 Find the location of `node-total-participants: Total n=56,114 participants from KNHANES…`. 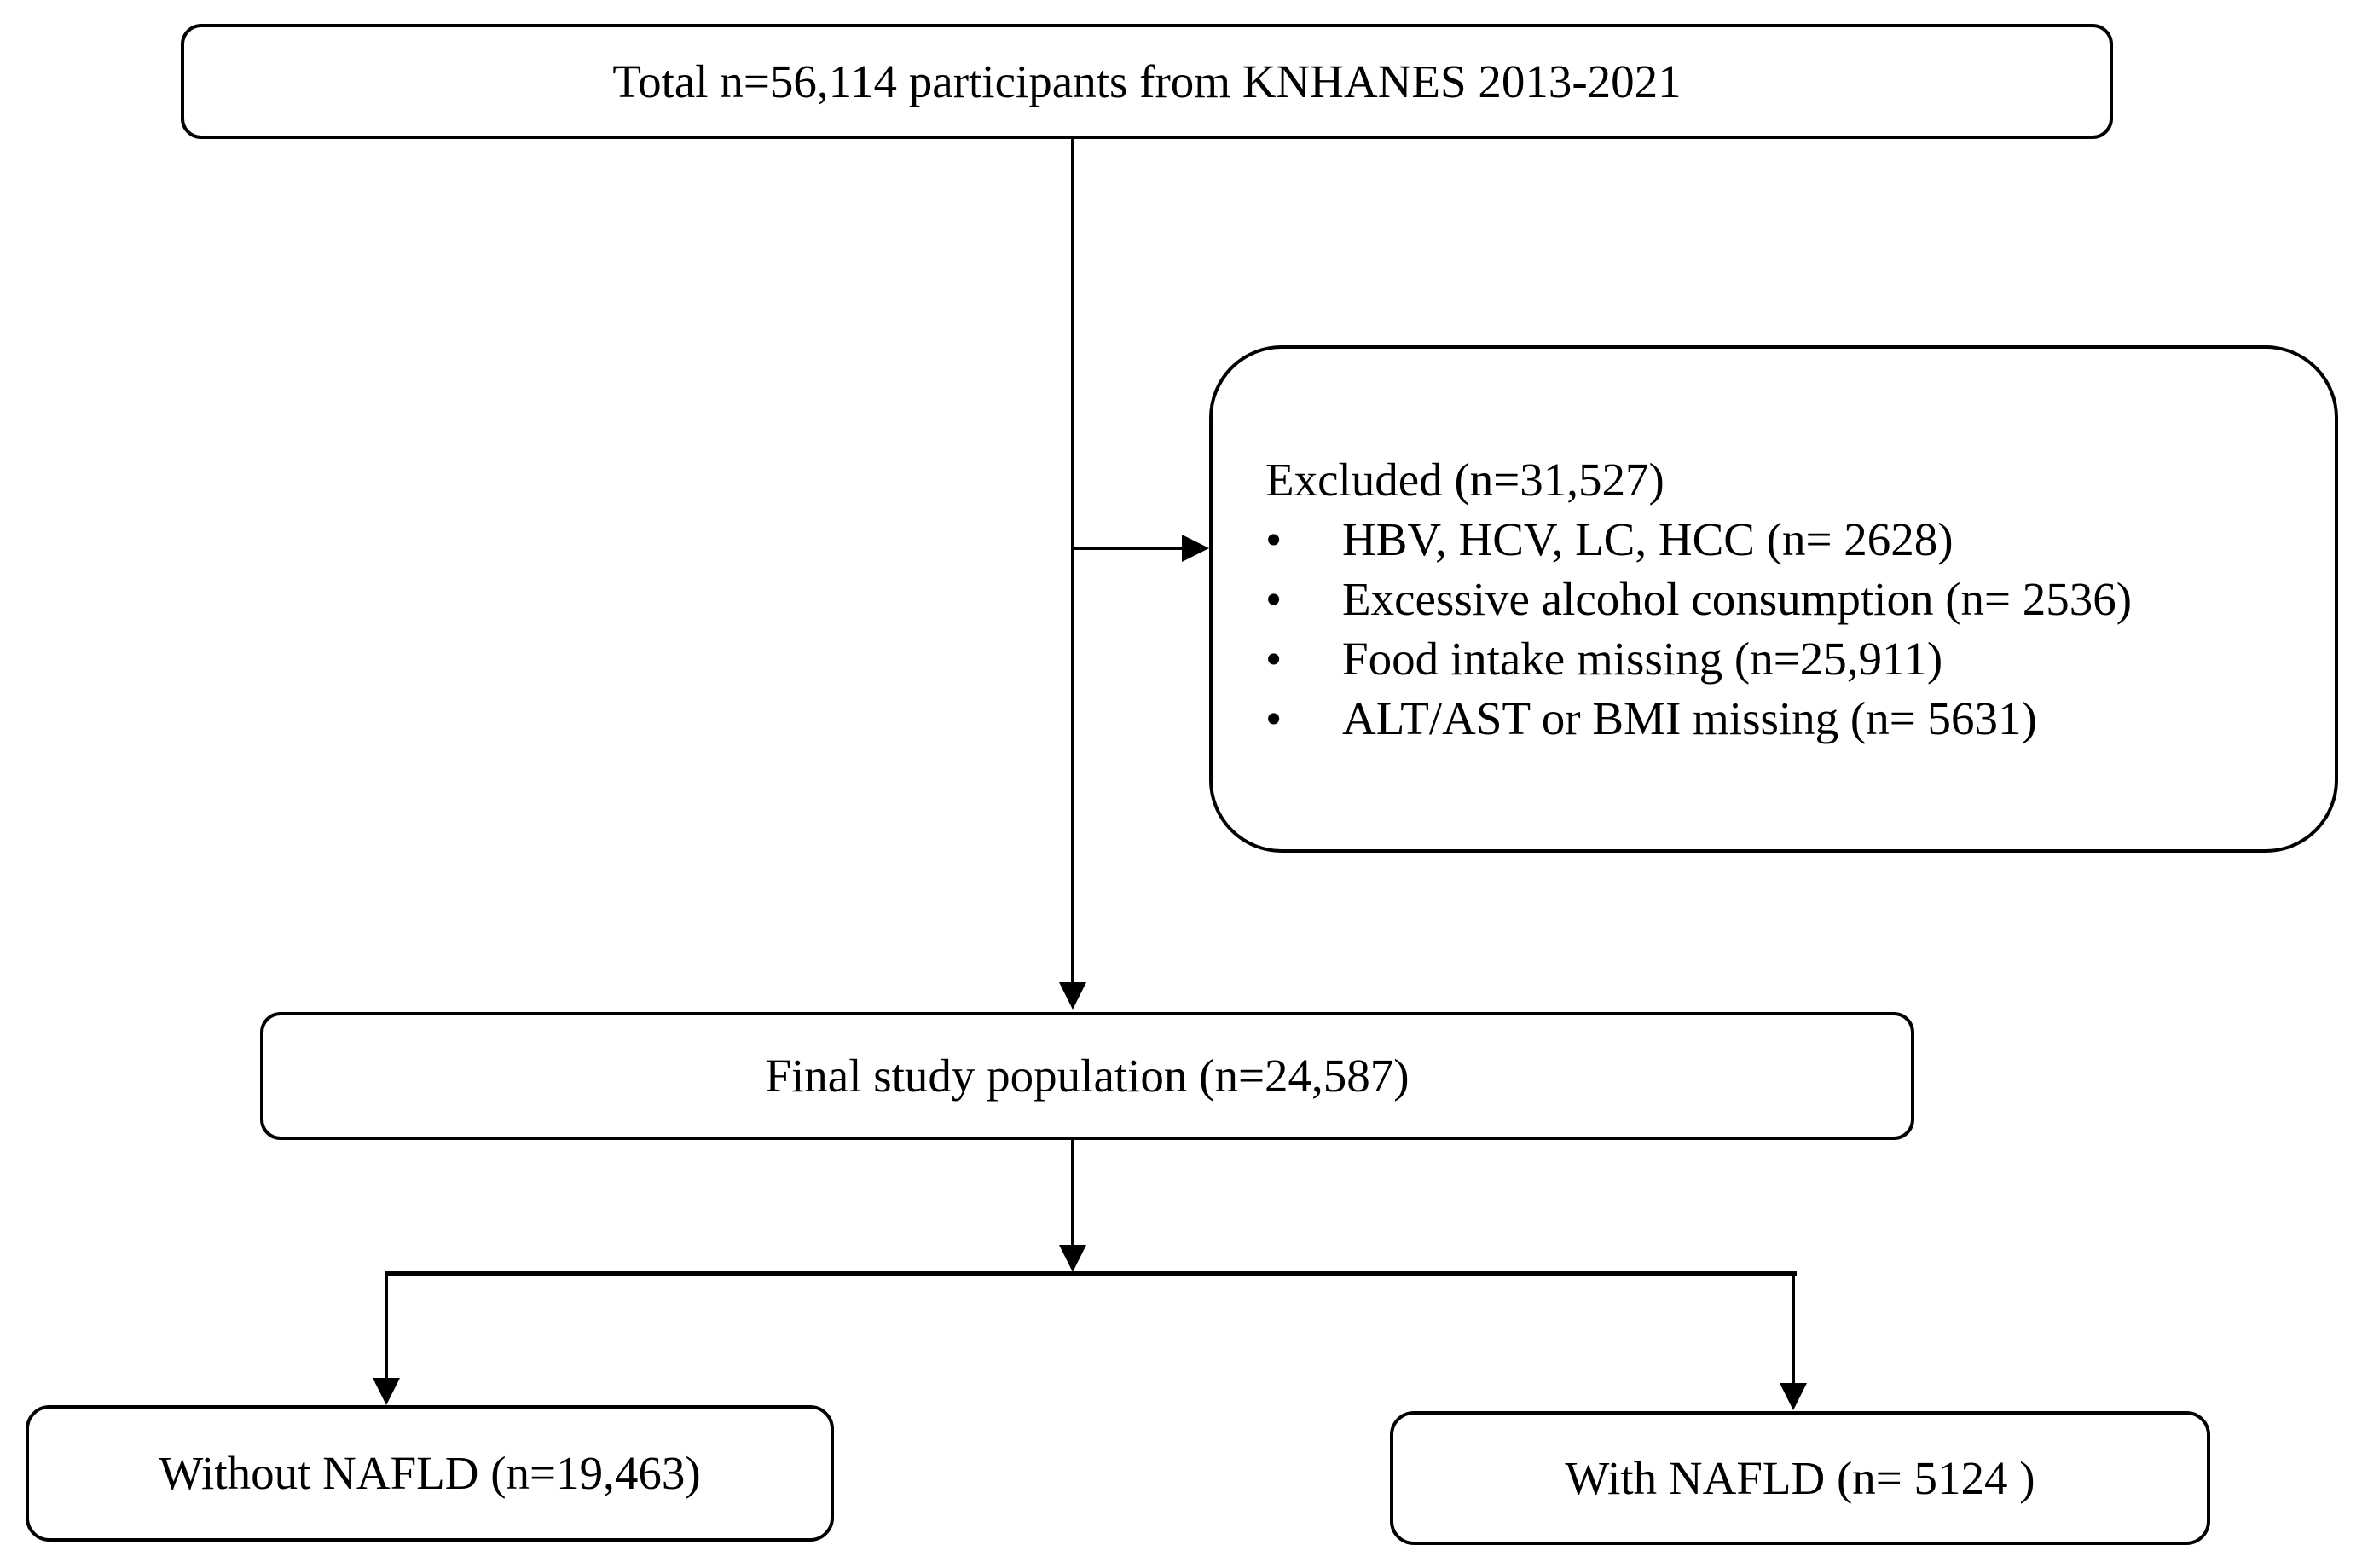

node-total-participants: Total n=56,114 participants from KNHANES… is located at coordinates (1147, 81).